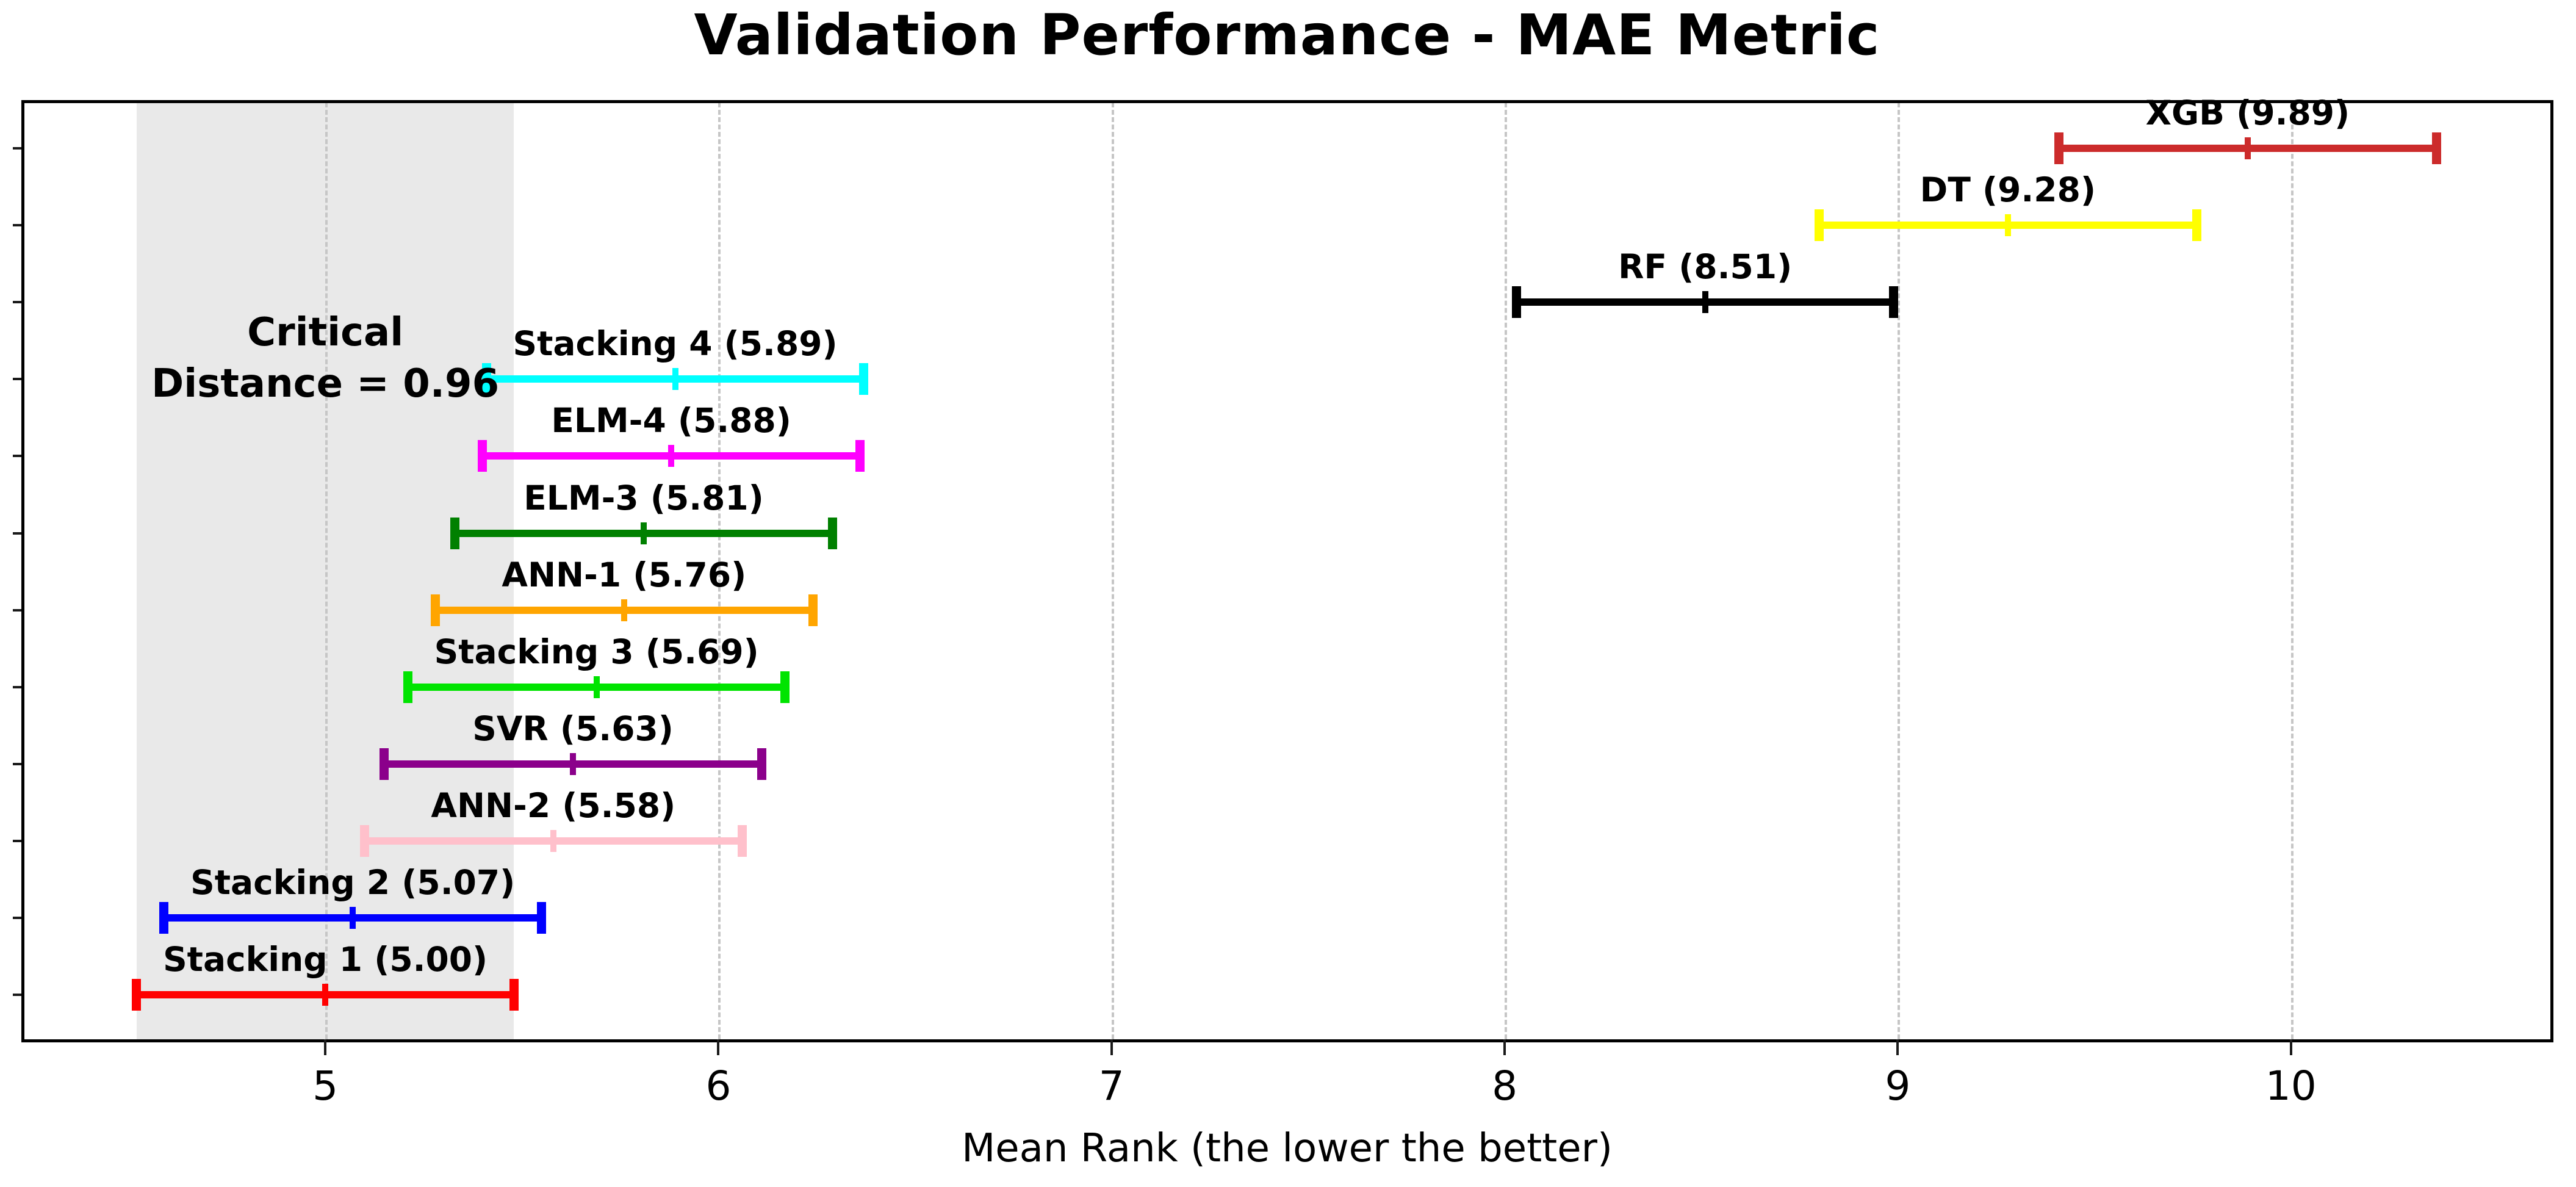  Describe the element at coordinates (384, 764) in the screenshot. I see `errorbar-cap-left-SVR` at that location.